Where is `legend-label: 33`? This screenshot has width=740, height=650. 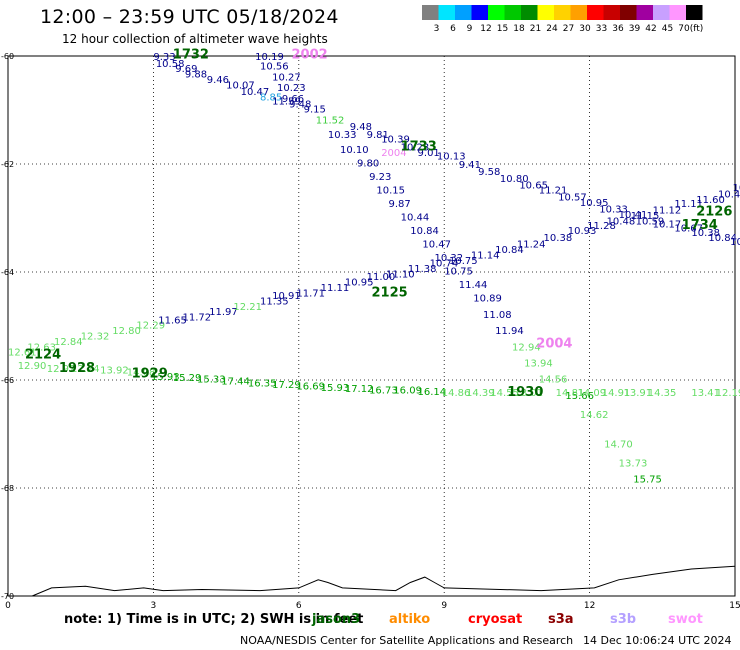
legend-label: 33 is located at coordinates (601, 29).